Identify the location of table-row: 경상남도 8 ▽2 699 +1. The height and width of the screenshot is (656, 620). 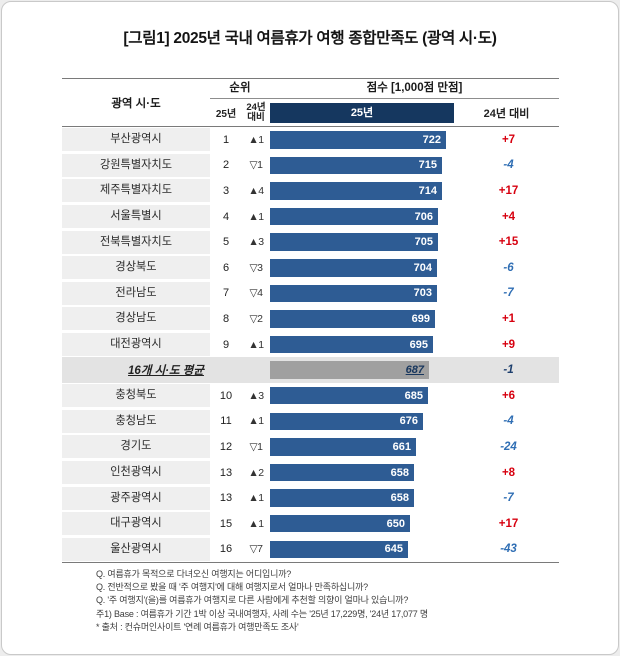
(310, 319).